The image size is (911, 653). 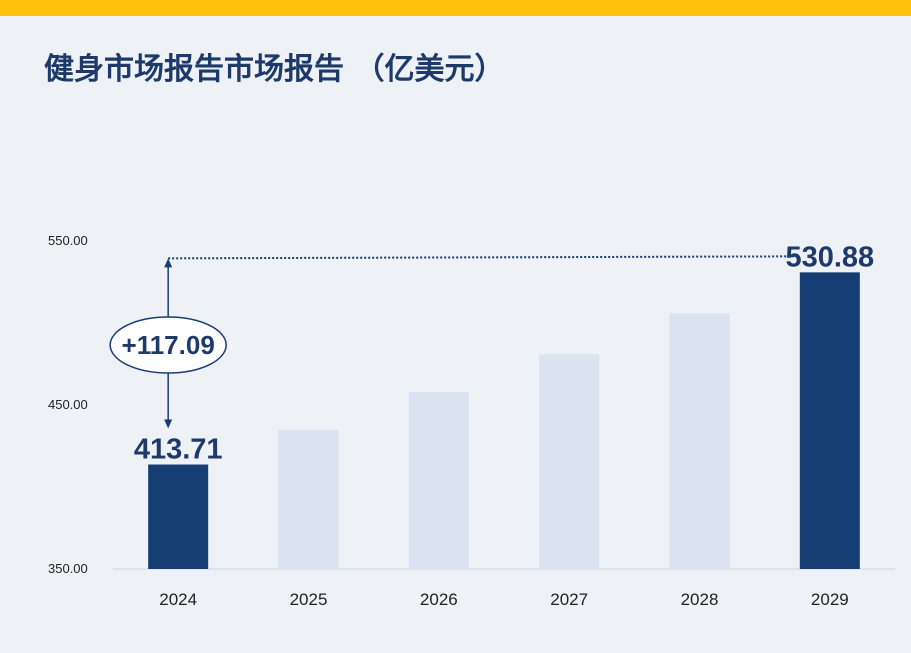 What do you see at coordinates (699, 441) in the screenshot?
I see `bar-2028` at bounding box center [699, 441].